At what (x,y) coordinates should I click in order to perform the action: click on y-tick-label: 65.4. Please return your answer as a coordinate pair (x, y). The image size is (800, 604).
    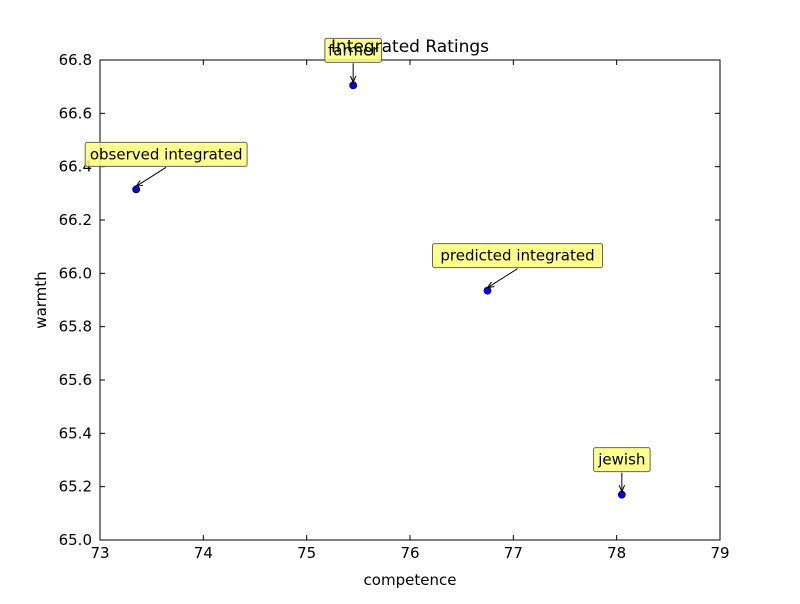
    Looking at the image, I should click on (75, 433).